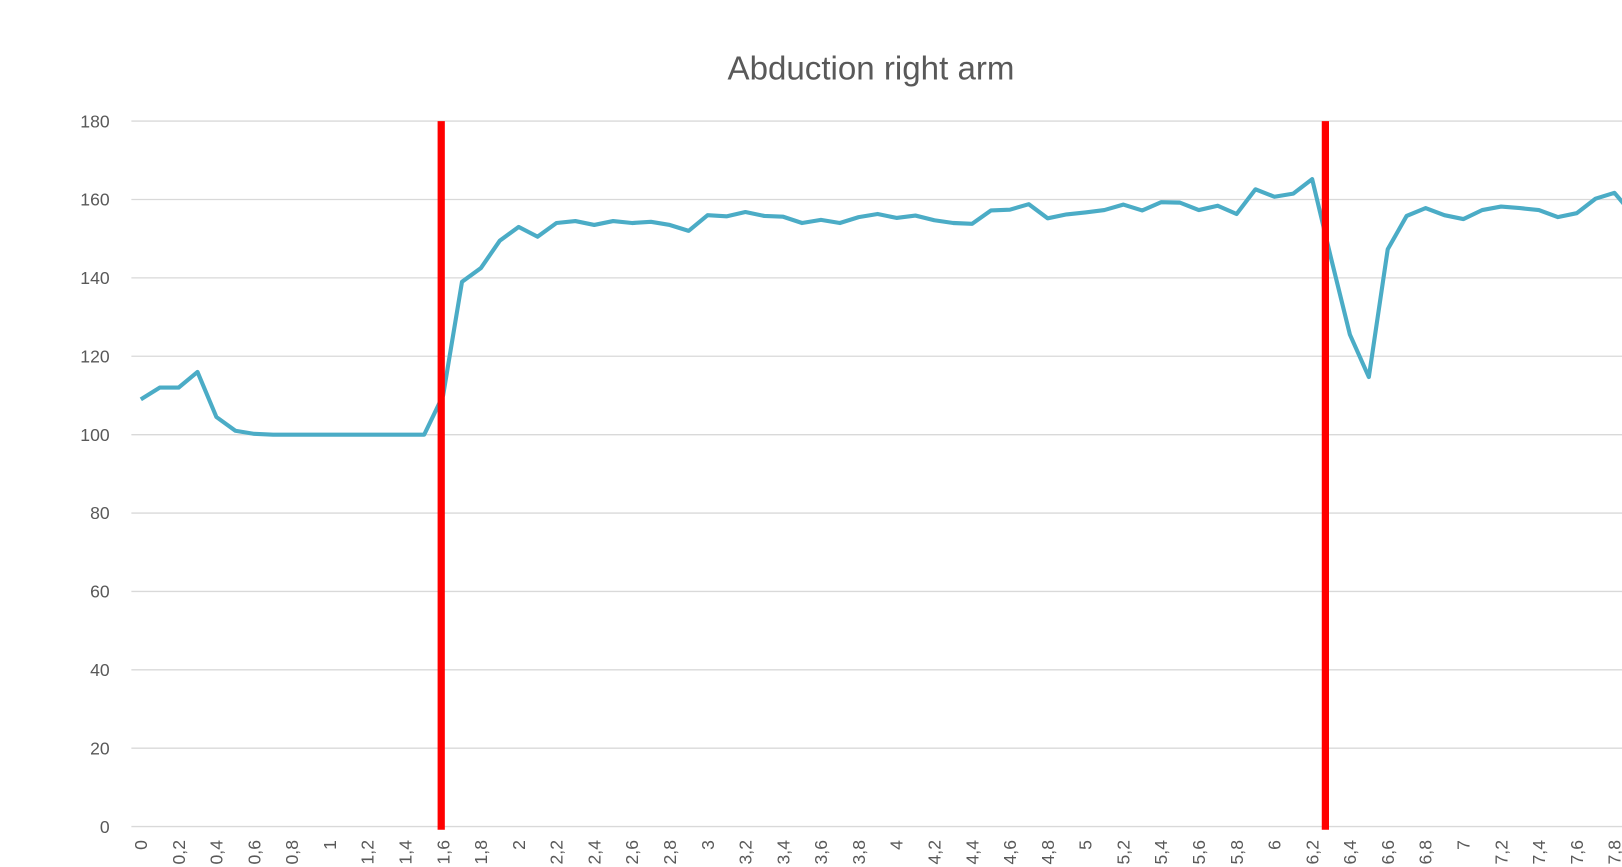 This screenshot has width=1622, height=867. Describe the element at coordinates (1350, 852) in the screenshot. I see `x-tick-label: 6,4` at that location.